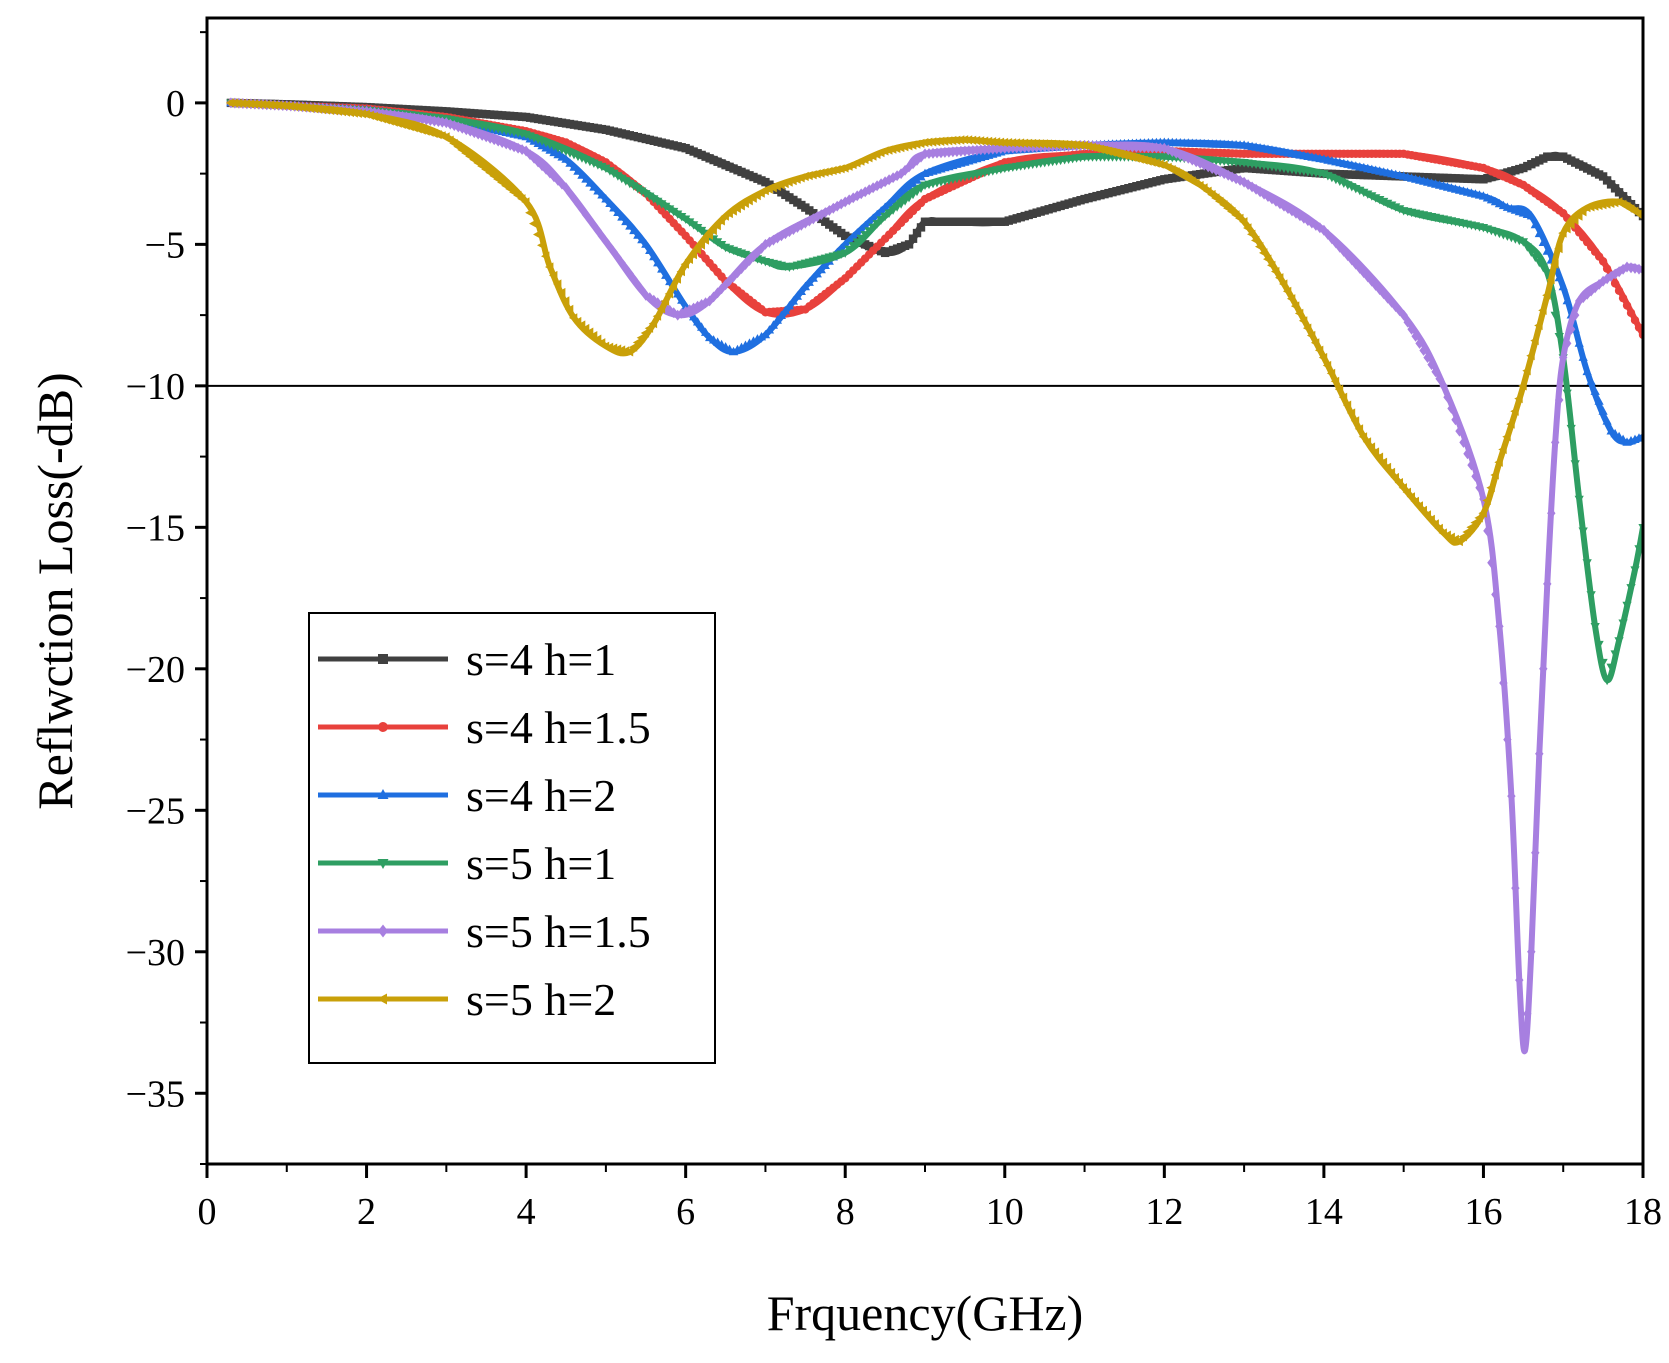 The image size is (1669, 1363). I want to click on x-tick-label: 12, so click(1164, 1212).